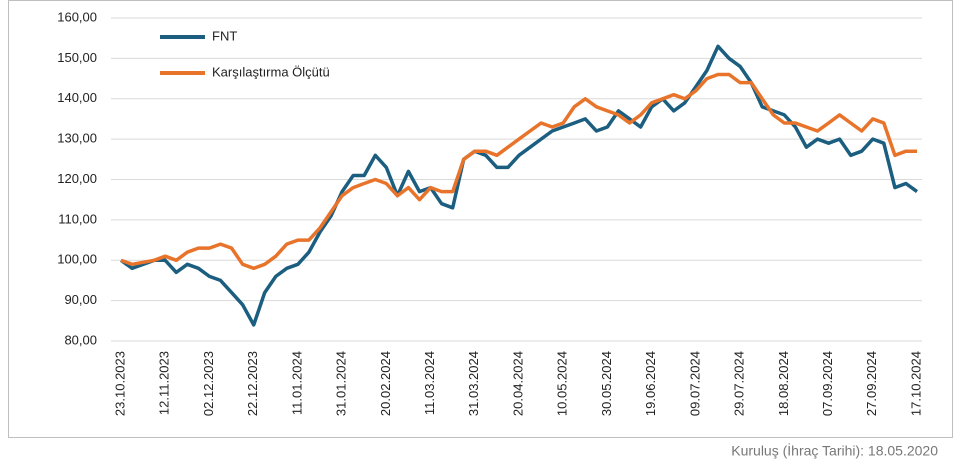 The width and height of the screenshot is (953, 459). Describe the element at coordinates (827, 383) in the screenshot. I see `x-tick-label: 07.09.2024` at that location.